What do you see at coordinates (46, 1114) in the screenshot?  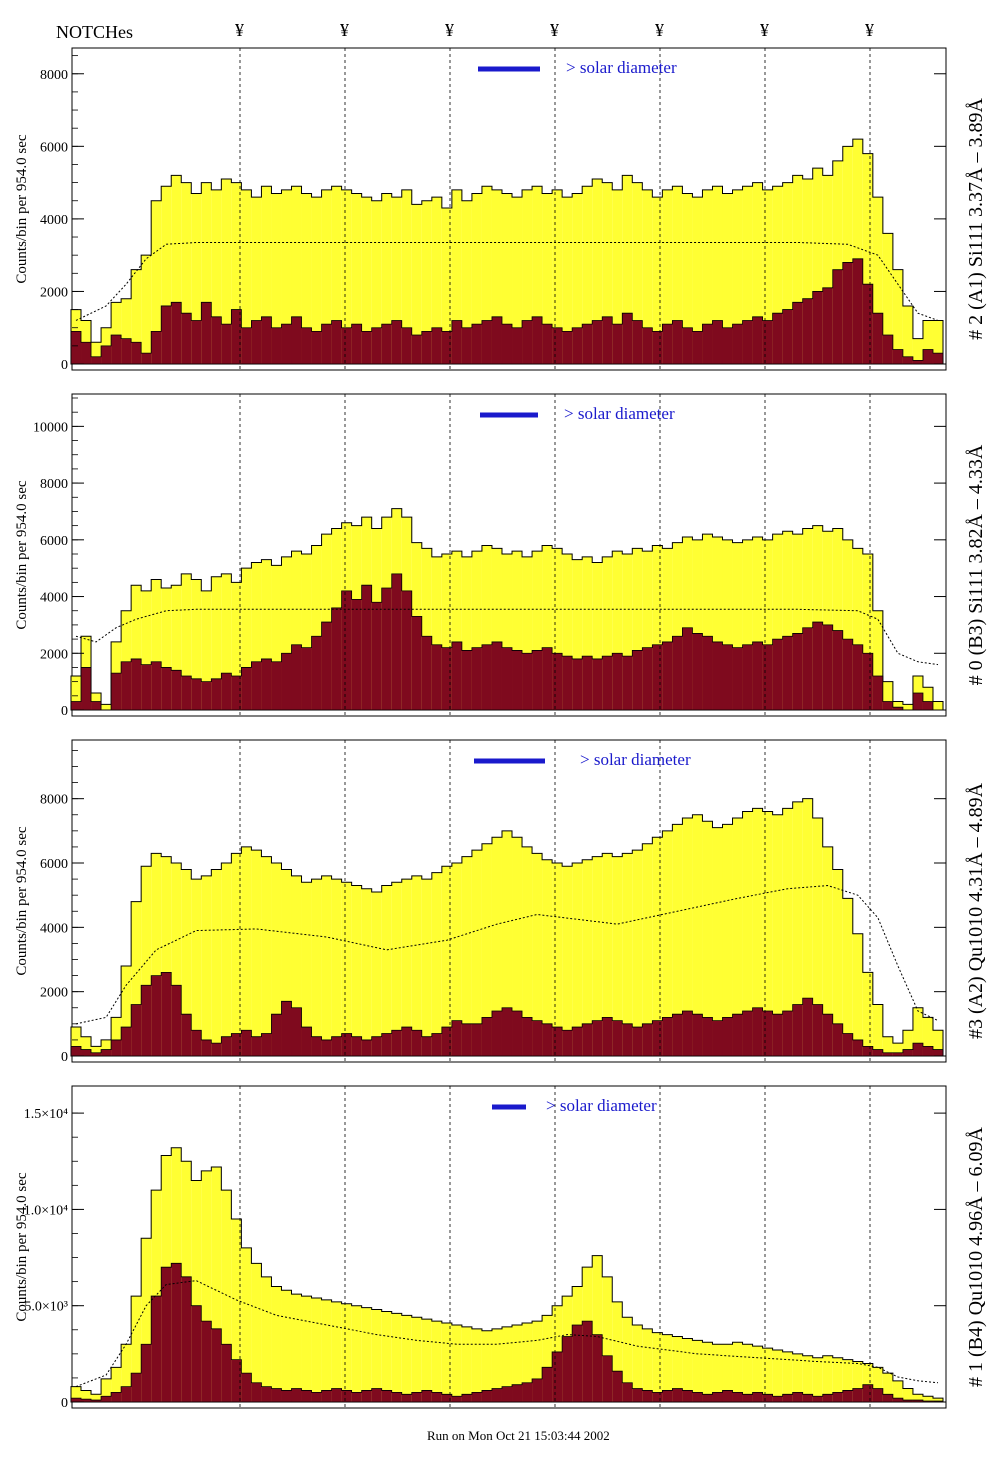 I see `y-tick-label: 1.5×10⁴` at bounding box center [46, 1114].